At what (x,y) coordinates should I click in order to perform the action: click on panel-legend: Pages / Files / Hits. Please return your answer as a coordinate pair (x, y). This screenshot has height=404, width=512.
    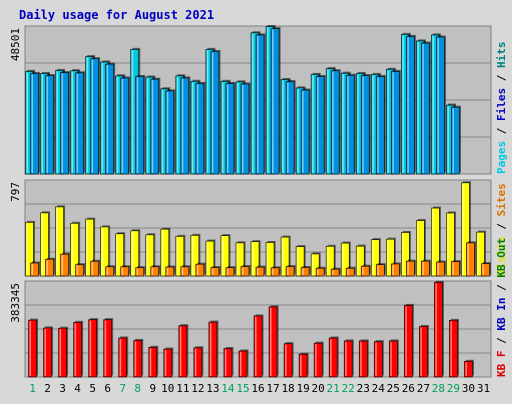
    Looking at the image, I should click on (501, 108).